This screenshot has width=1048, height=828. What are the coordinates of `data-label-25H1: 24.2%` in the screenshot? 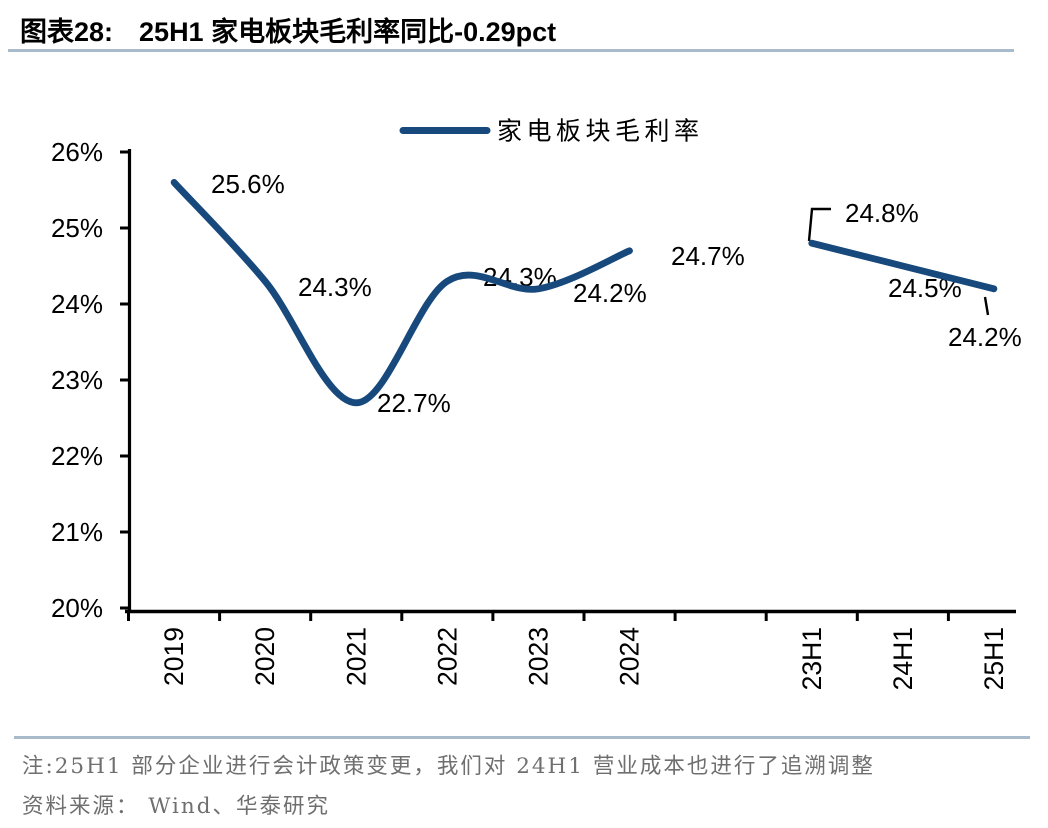 It's located at (985, 337).